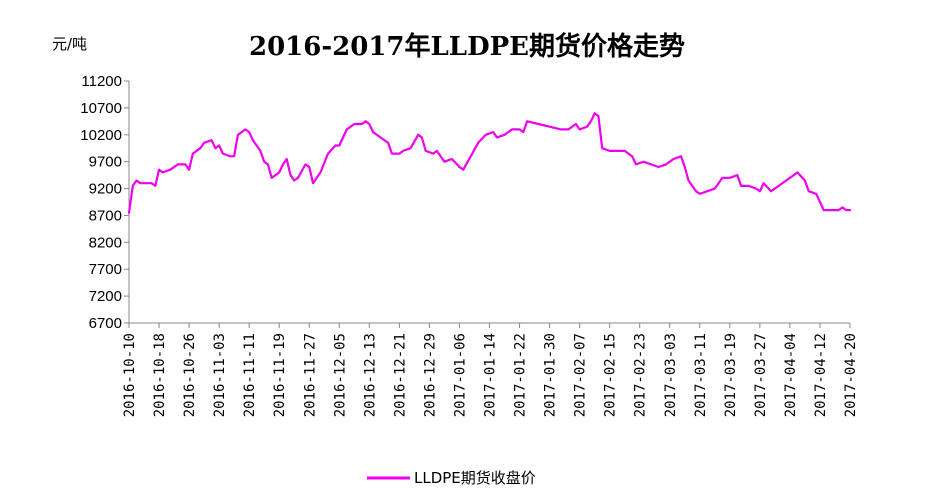 This screenshot has height=500, width=934. What do you see at coordinates (101, 108) in the screenshot?
I see `y-tick-label: 10700` at bounding box center [101, 108].